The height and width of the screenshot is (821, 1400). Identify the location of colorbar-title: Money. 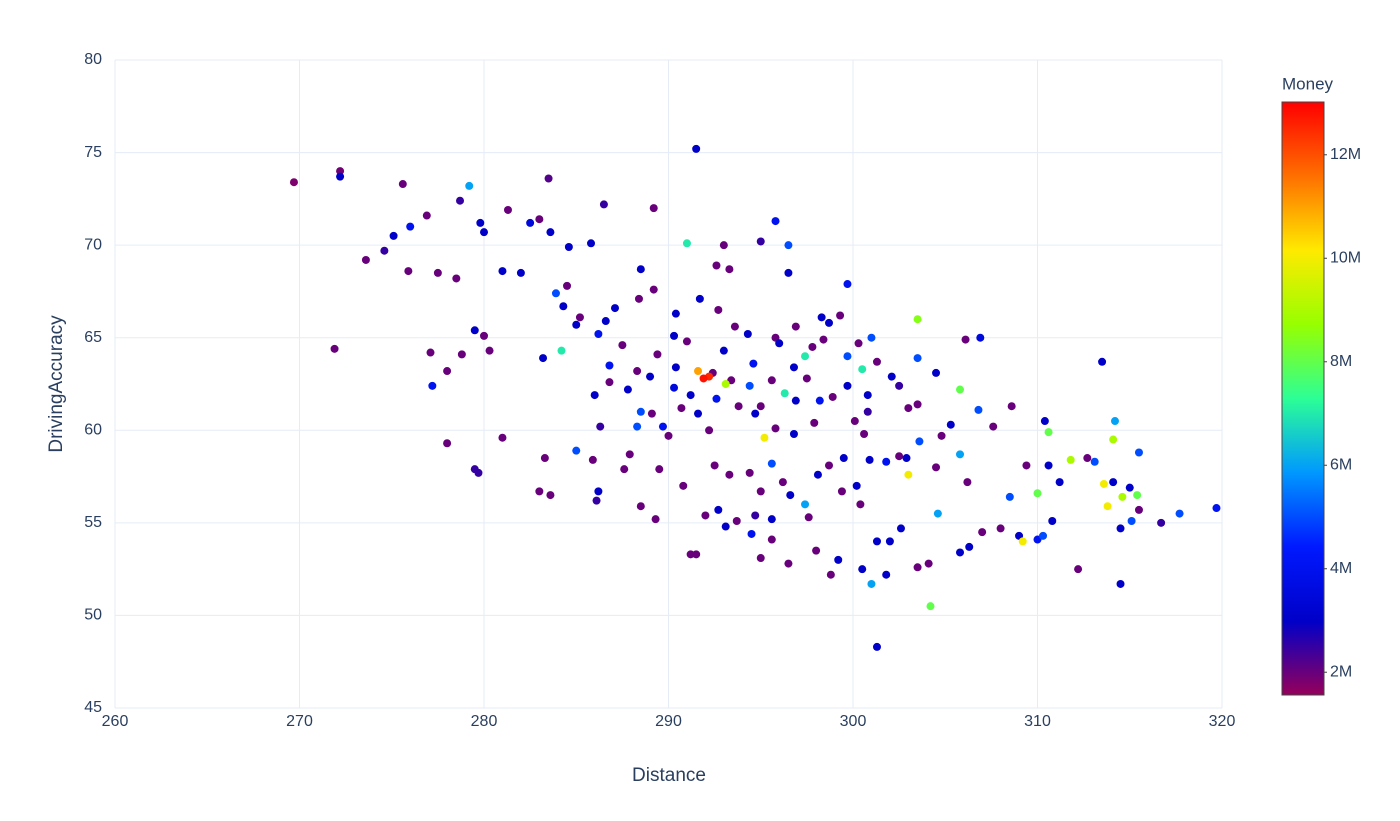
(1308, 83).